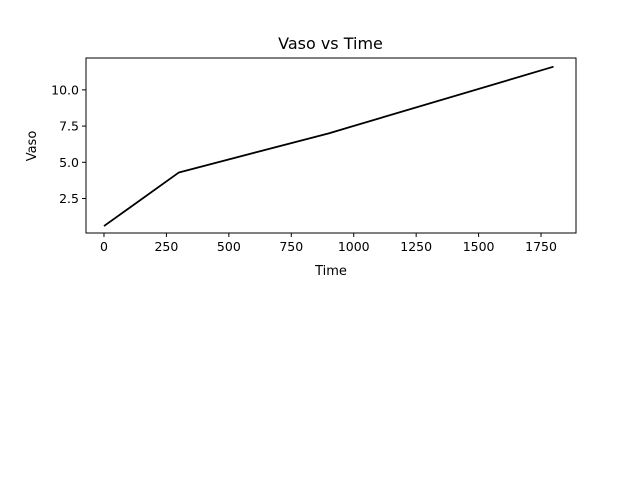 Image resolution: width=640 pixels, height=480 pixels. Describe the element at coordinates (541, 246) in the screenshot. I see `x-tick-label: 1750` at that location.